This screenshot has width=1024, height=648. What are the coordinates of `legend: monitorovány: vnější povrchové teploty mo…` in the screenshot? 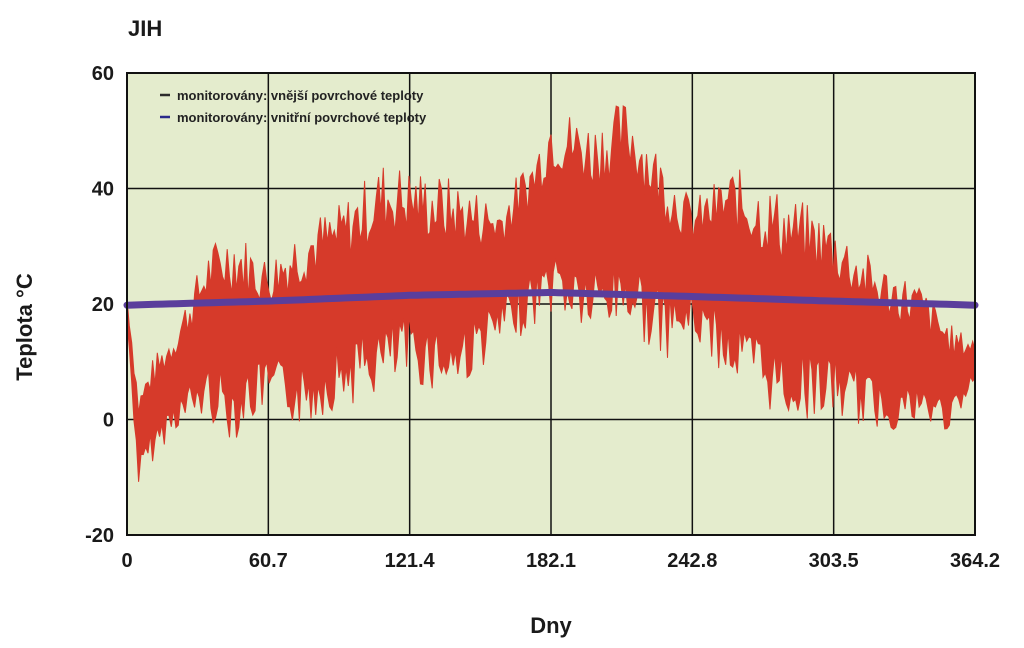 It's located at (293, 106).